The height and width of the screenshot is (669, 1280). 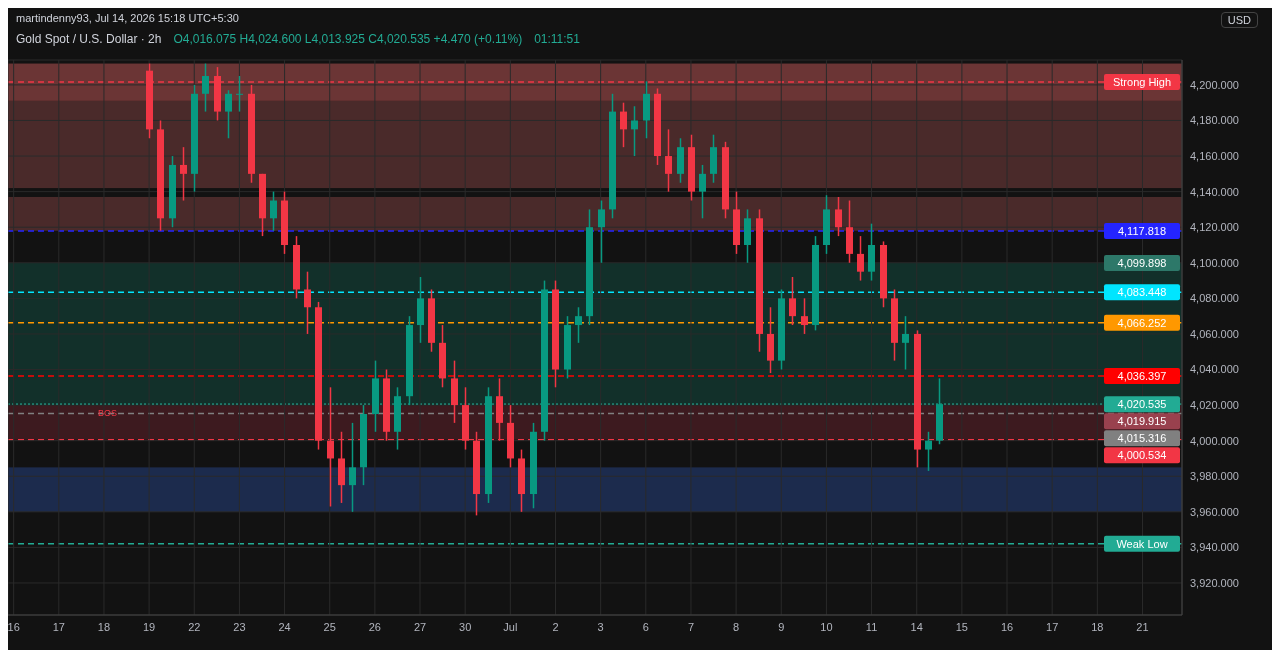 I want to click on chart-title: Gold Spot / U.S. Dollar · 2h, so click(x=89, y=39).